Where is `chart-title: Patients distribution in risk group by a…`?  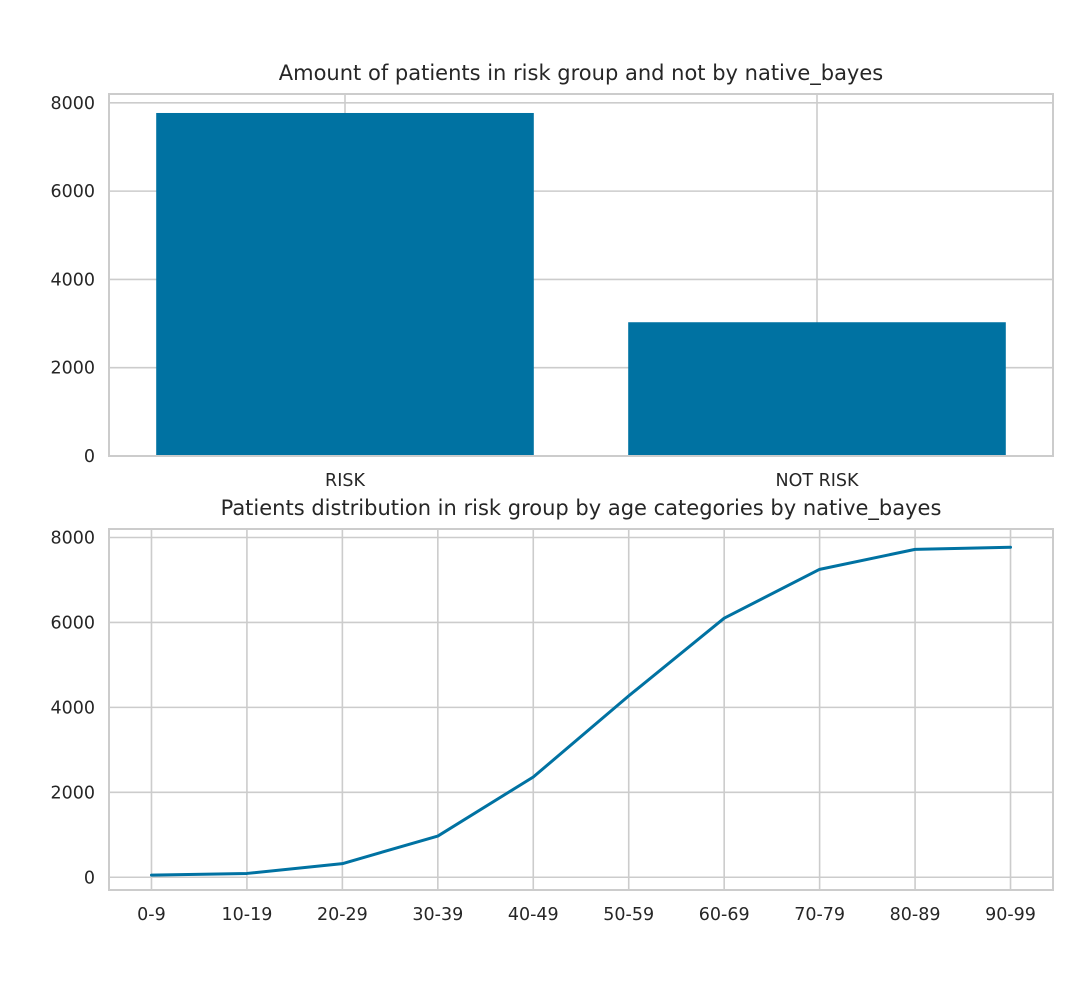
chart-title: Patients distribution in risk group by a… is located at coordinates (581, 508).